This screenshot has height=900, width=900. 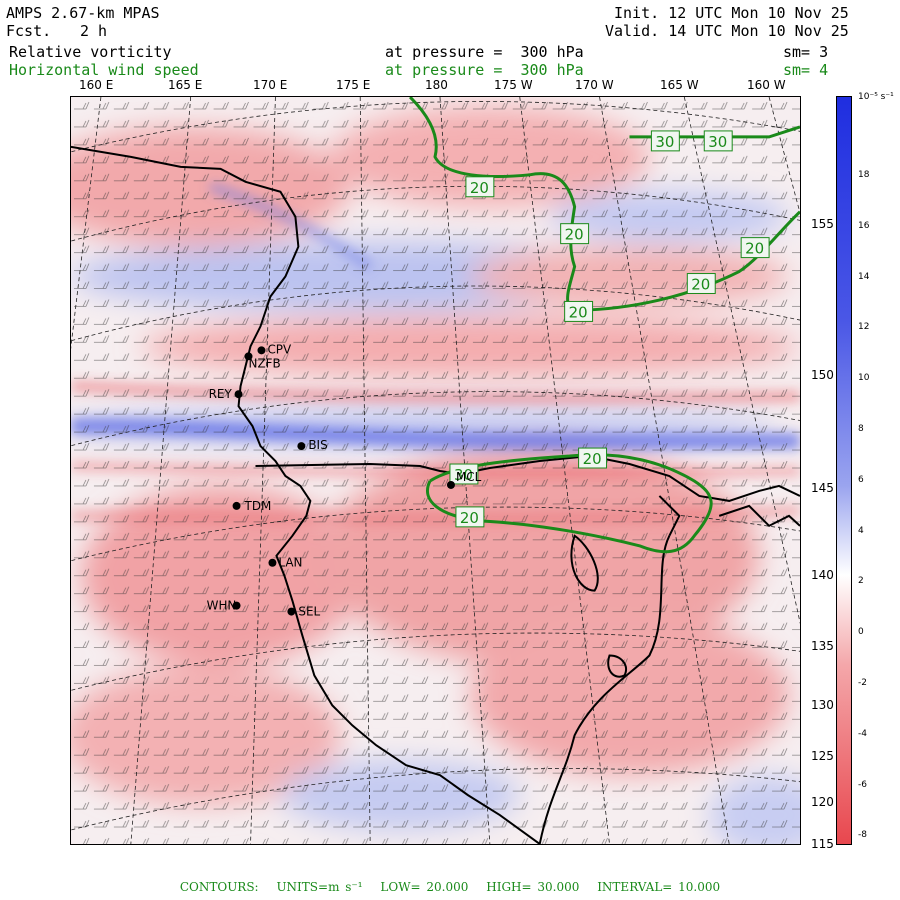 What do you see at coordinates (727, 31) in the screenshot?
I see `valid-time: Valid. 14 UTC Mon 10 Nov 25` at bounding box center [727, 31].